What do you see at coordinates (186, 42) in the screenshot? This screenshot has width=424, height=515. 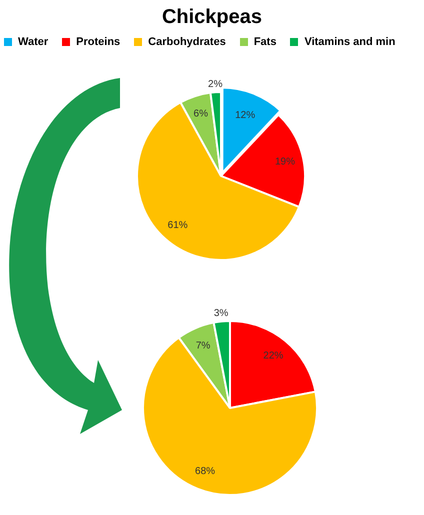 I see `legend-label: Carbohydrates` at bounding box center [186, 42].